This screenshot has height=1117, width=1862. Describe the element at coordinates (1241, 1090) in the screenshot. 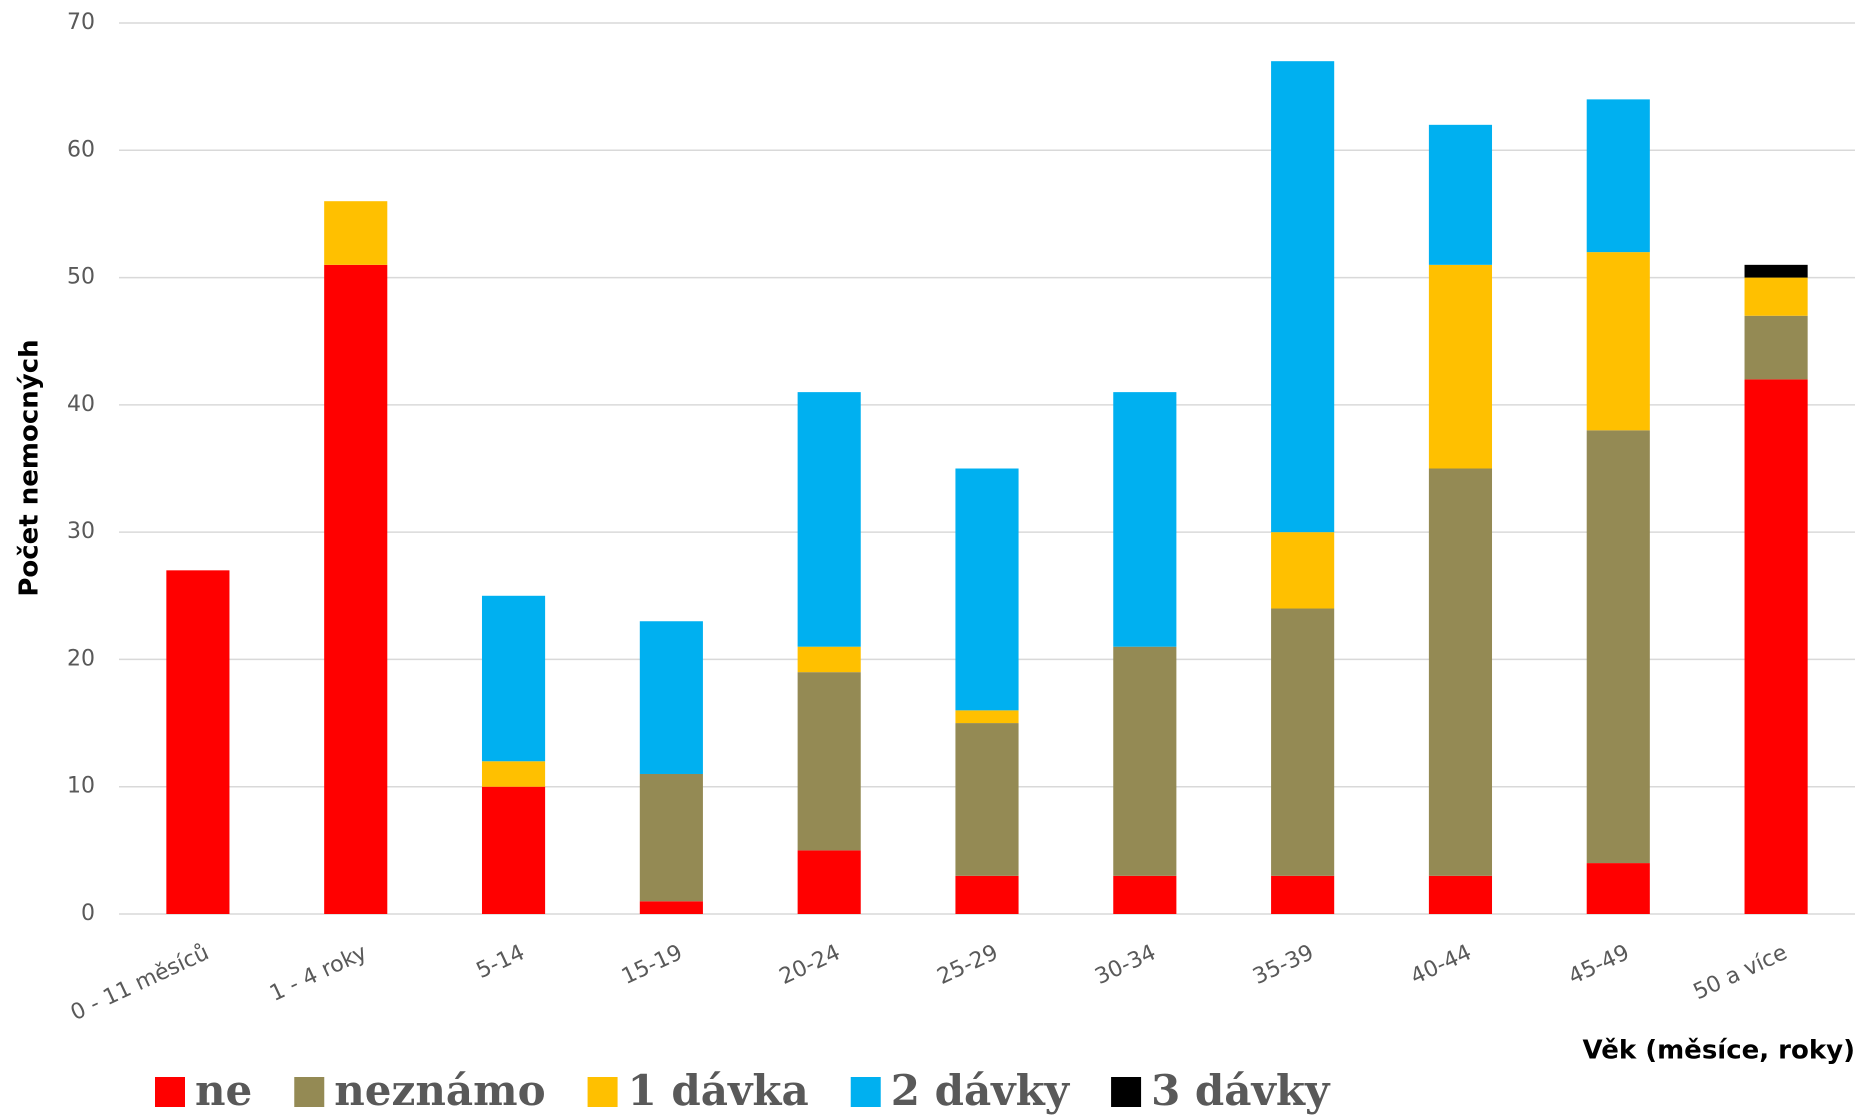

I see `legend-label: 3 dávky` at that location.